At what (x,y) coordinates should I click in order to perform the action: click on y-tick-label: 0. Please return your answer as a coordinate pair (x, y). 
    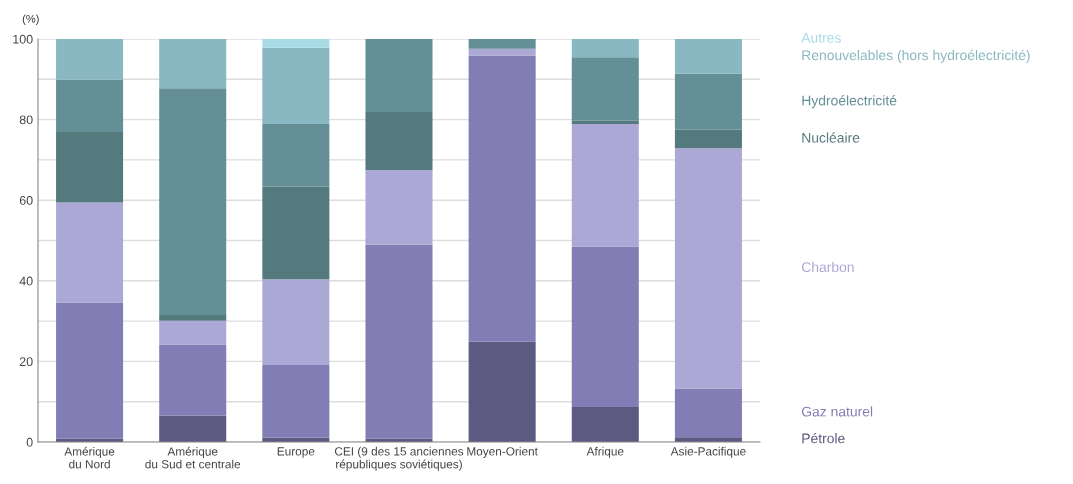
    Looking at the image, I should click on (29, 442).